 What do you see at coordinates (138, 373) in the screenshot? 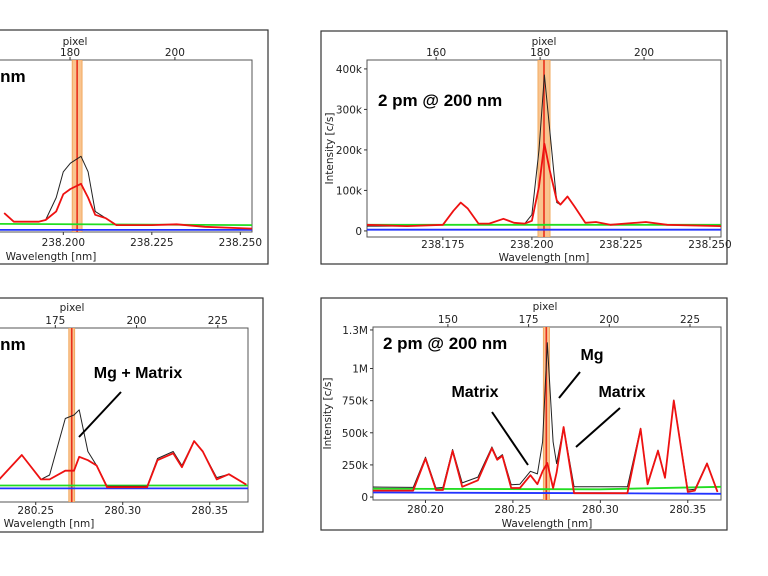
I see `annotation-label: Mg + Matrix` at bounding box center [138, 373].